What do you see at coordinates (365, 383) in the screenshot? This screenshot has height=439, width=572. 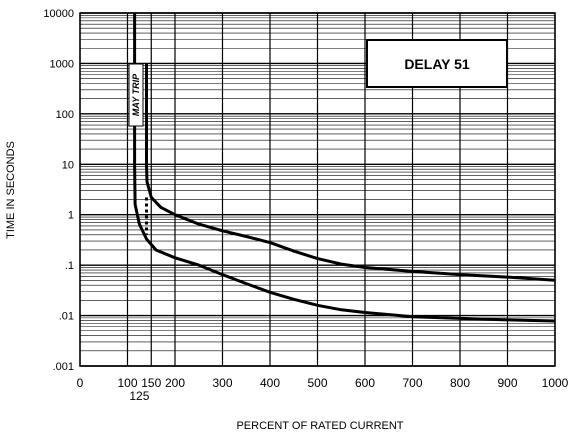 I see `x-tick-label: 600` at bounding box center [365, 383].